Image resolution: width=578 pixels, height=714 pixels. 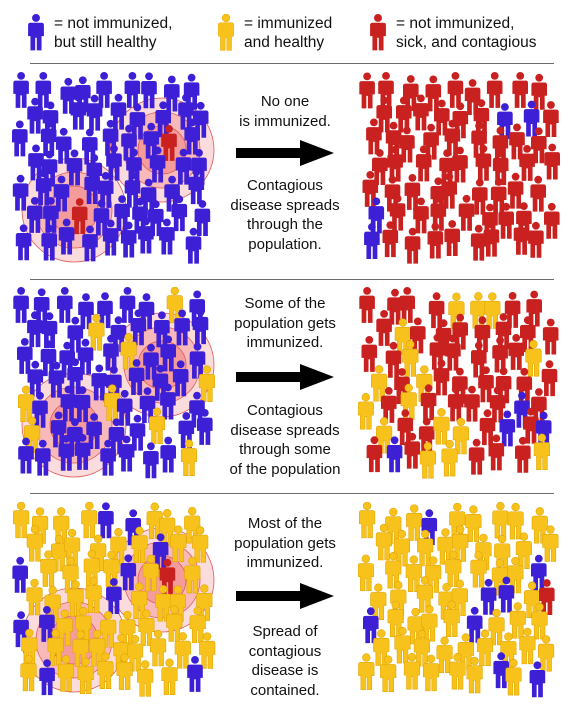 I want to click on panel-2-text-top-line: Some of the, so click(x=285, y=303).